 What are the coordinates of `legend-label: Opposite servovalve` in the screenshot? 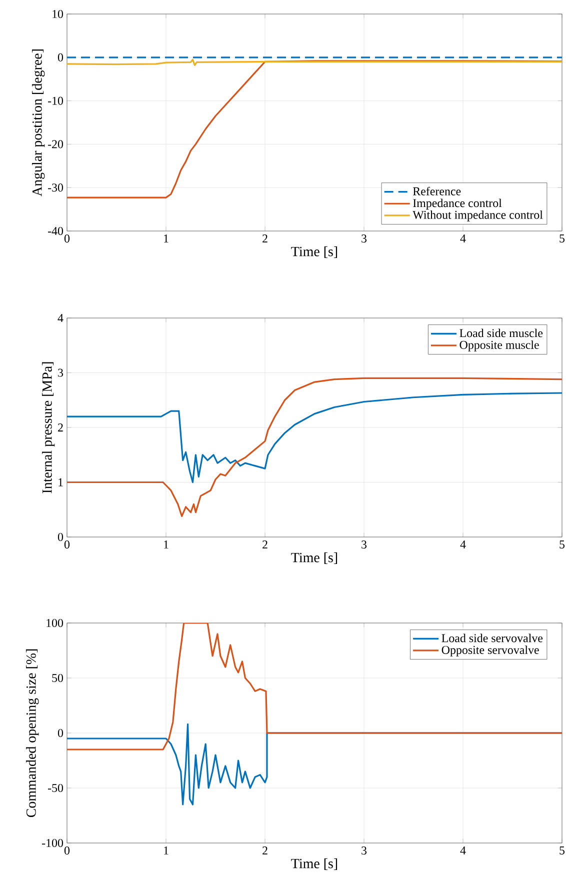 It's located at (490, 651).